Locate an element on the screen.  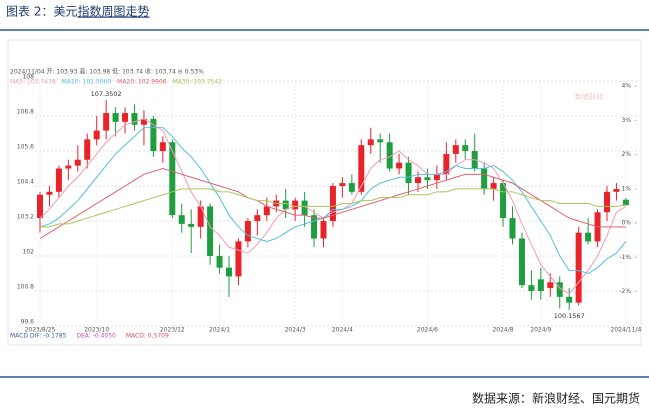
x-tick-label: 2024/4 is located at coordinates (342, 330).